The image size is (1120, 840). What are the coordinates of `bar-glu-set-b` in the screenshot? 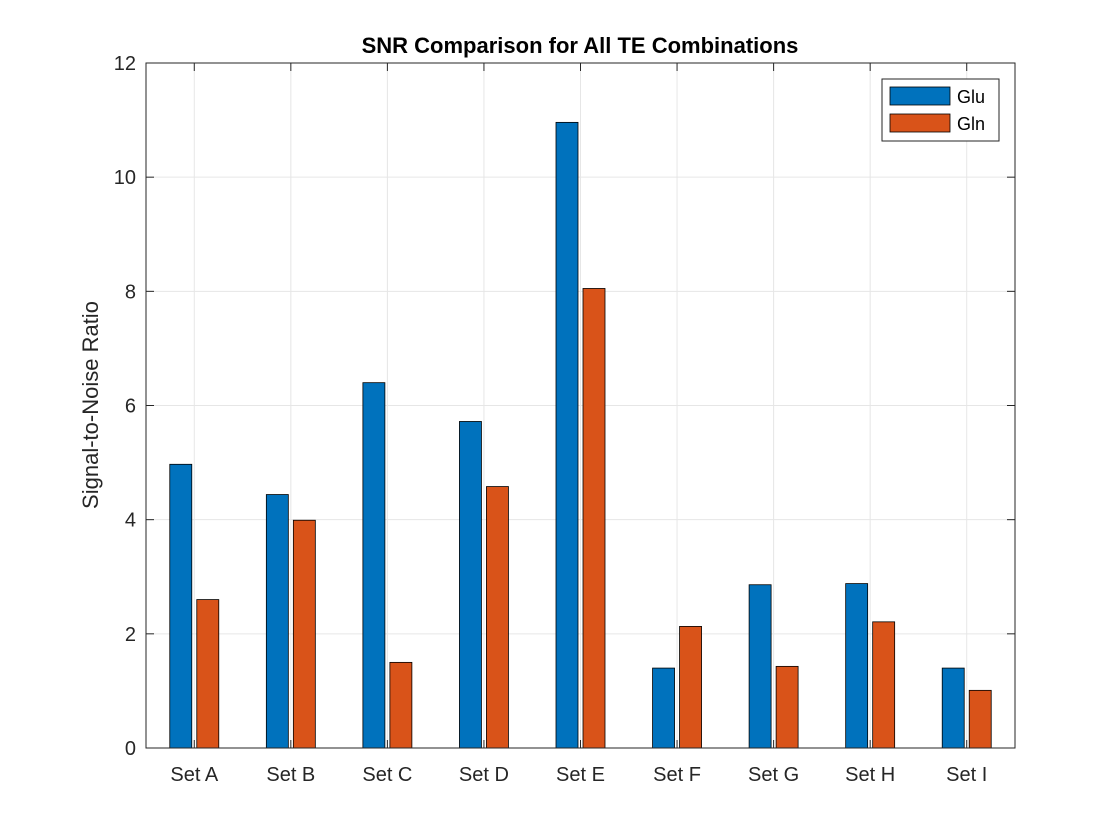 It's located at (277, 621).